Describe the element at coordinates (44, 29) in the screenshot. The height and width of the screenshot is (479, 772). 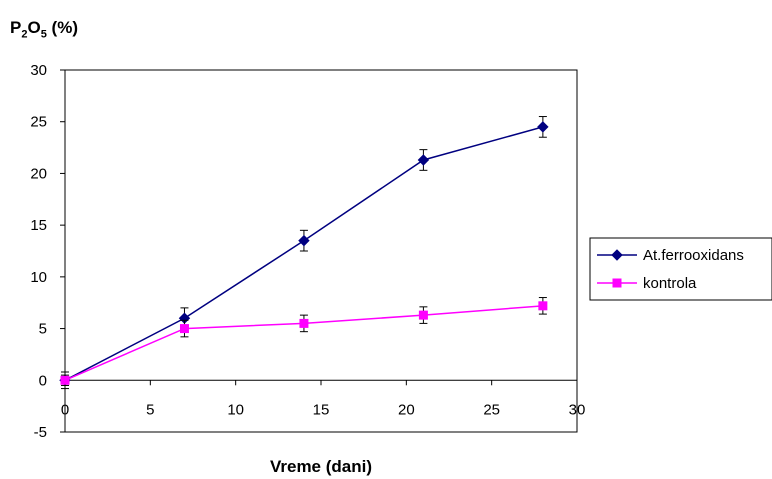
I see `y-axis-label: P2O5 (%)` at that location.